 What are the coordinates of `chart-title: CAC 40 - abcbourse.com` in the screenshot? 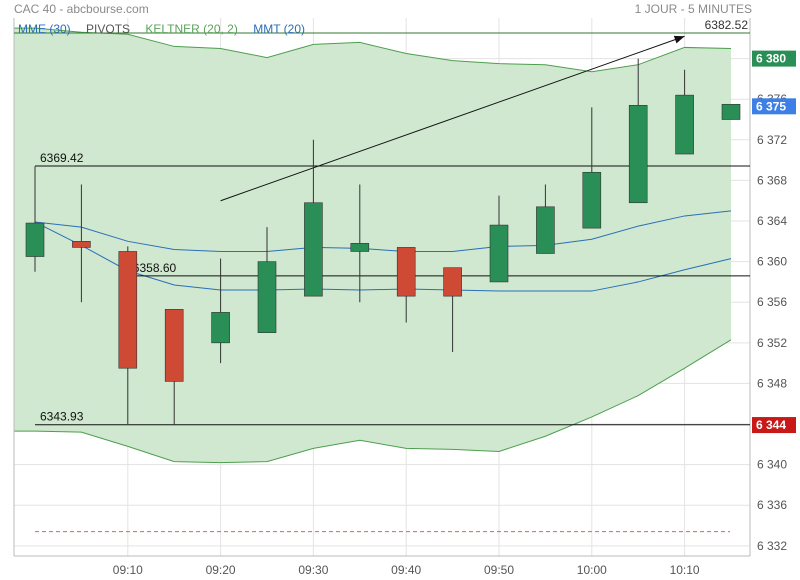 It's located at (81, 9).